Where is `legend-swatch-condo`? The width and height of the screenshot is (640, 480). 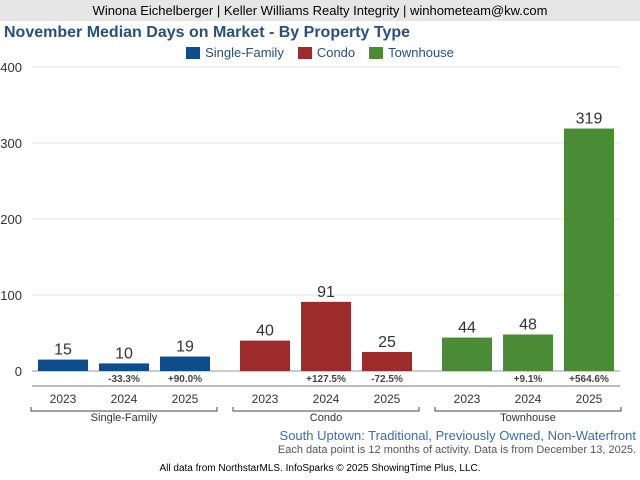 legend-swatch-condo is located at coordinates (304, 52).